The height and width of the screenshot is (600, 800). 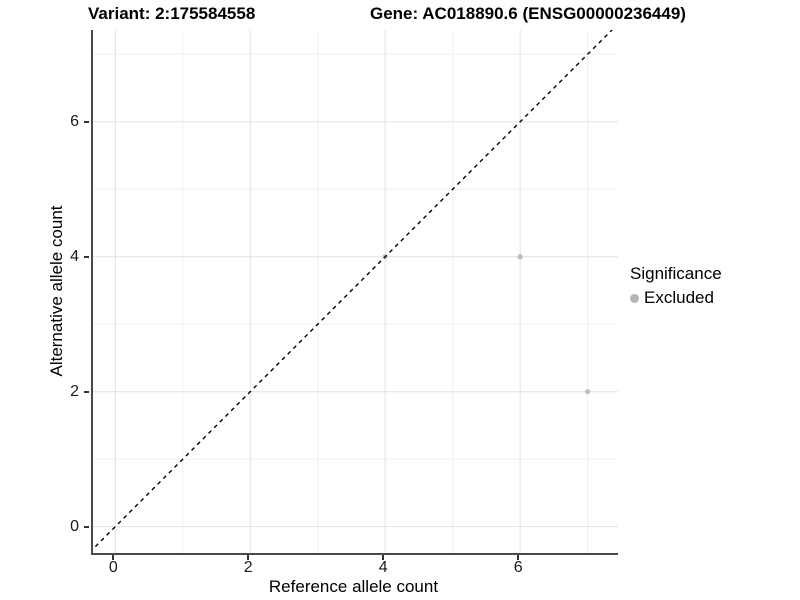 I want to click on x-tick-label: 0, so click(x=113, y=567).